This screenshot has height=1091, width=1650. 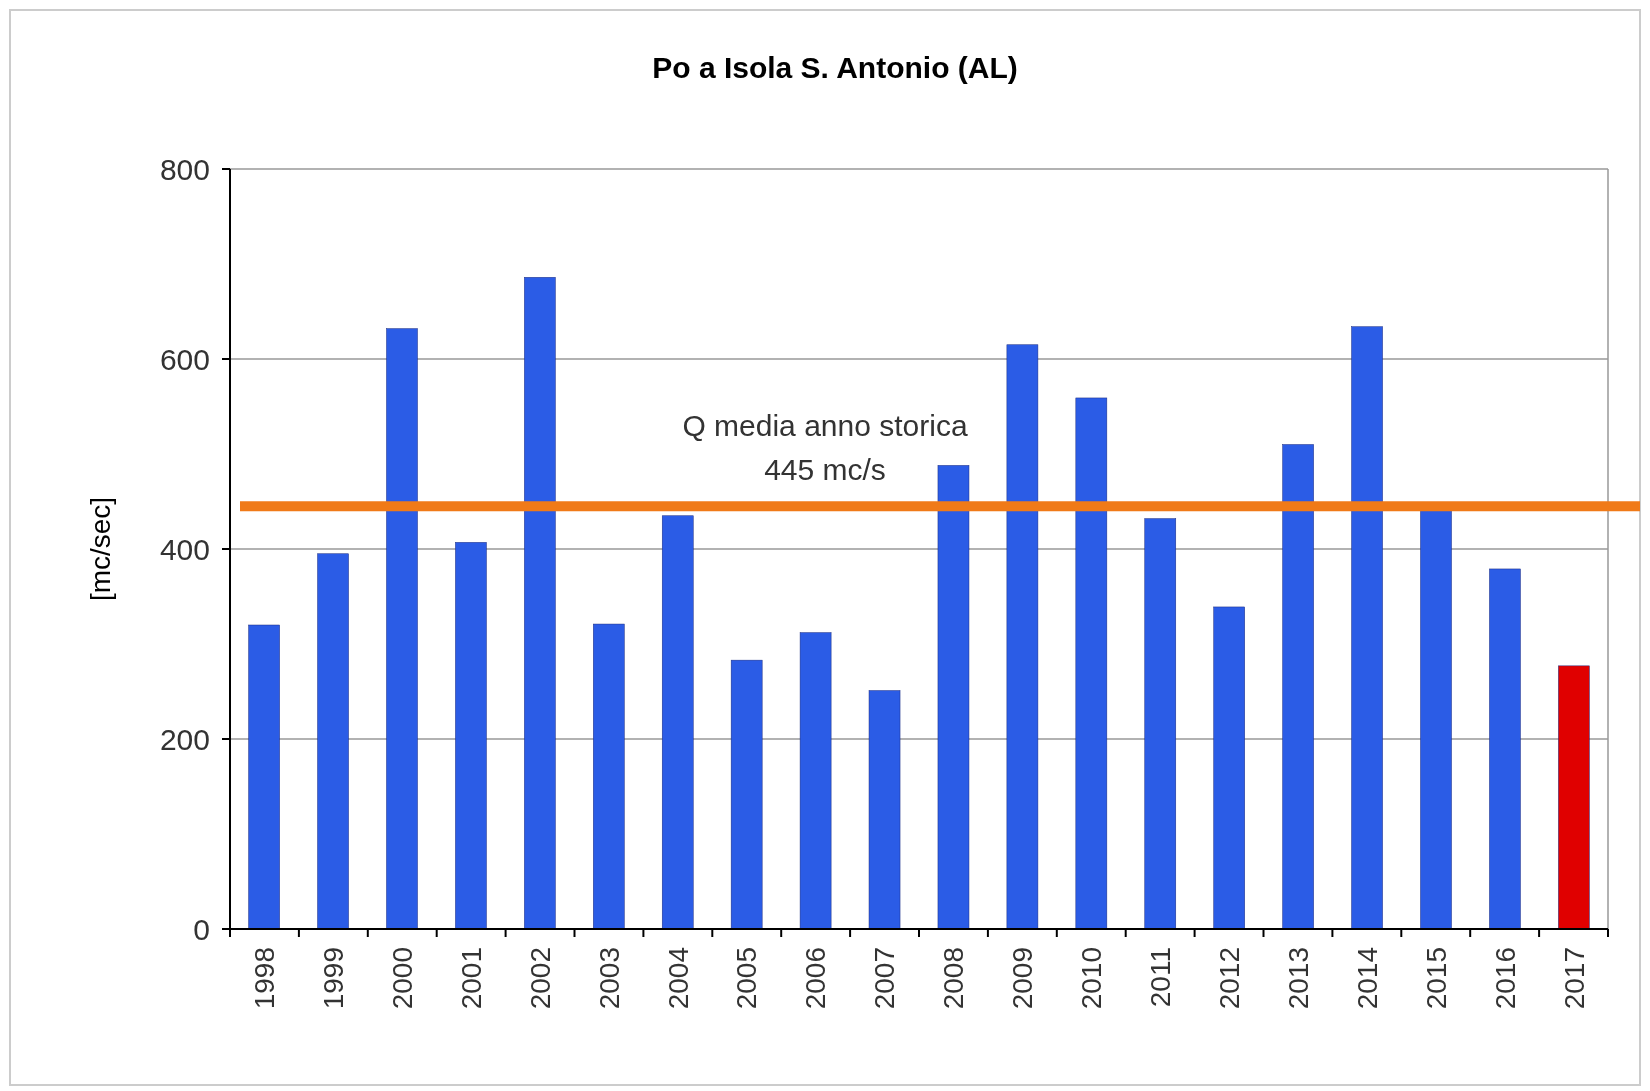 I want to click on x-tick-label: 2008, so click(x=954, y=978).